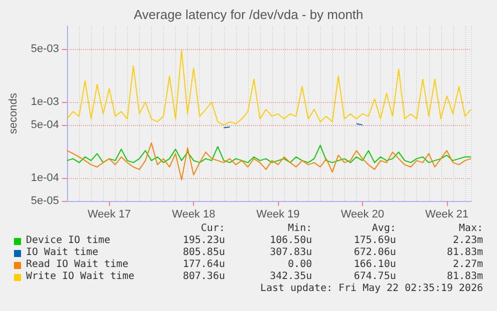  I want to click on text: 672.06u, so click(375, 252).